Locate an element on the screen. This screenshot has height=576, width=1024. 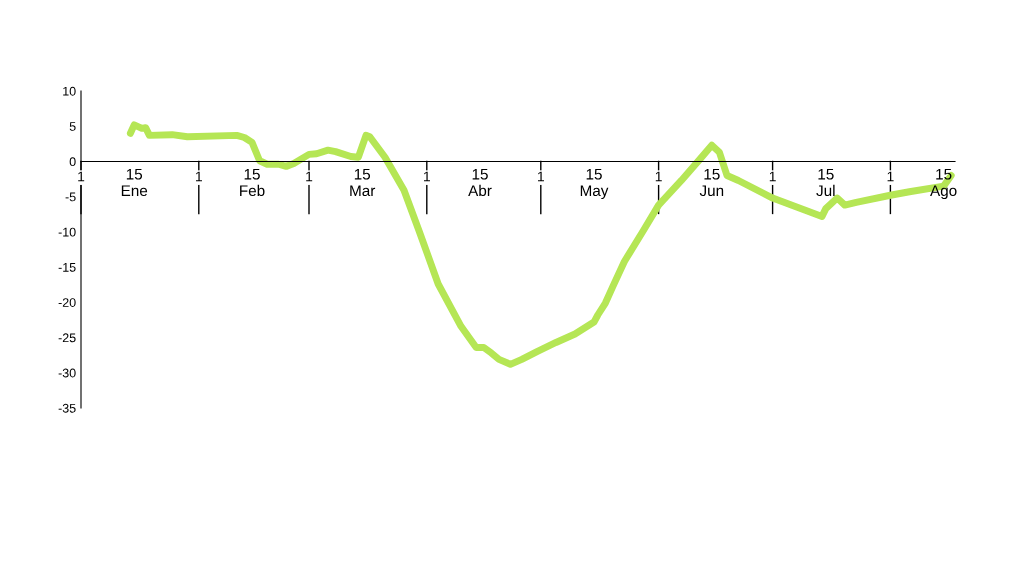
y-tick-label: -10 is located at coordinates (67, 232).